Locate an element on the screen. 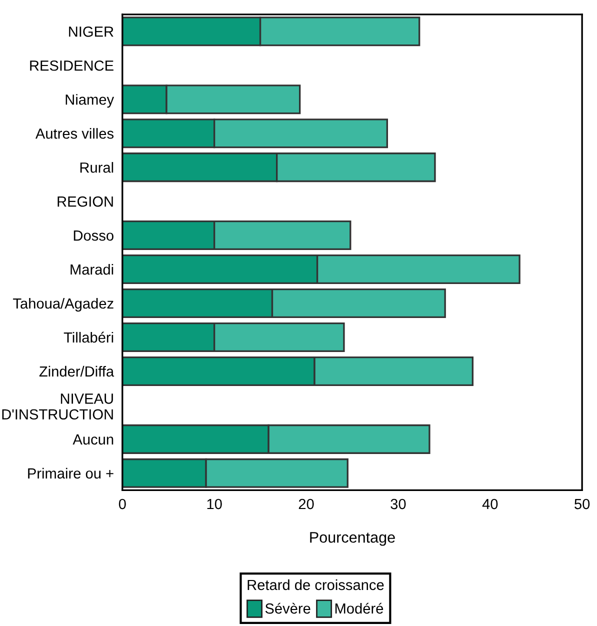  y-tick-label: Primaire ou + is located at coordinates (71, 473).